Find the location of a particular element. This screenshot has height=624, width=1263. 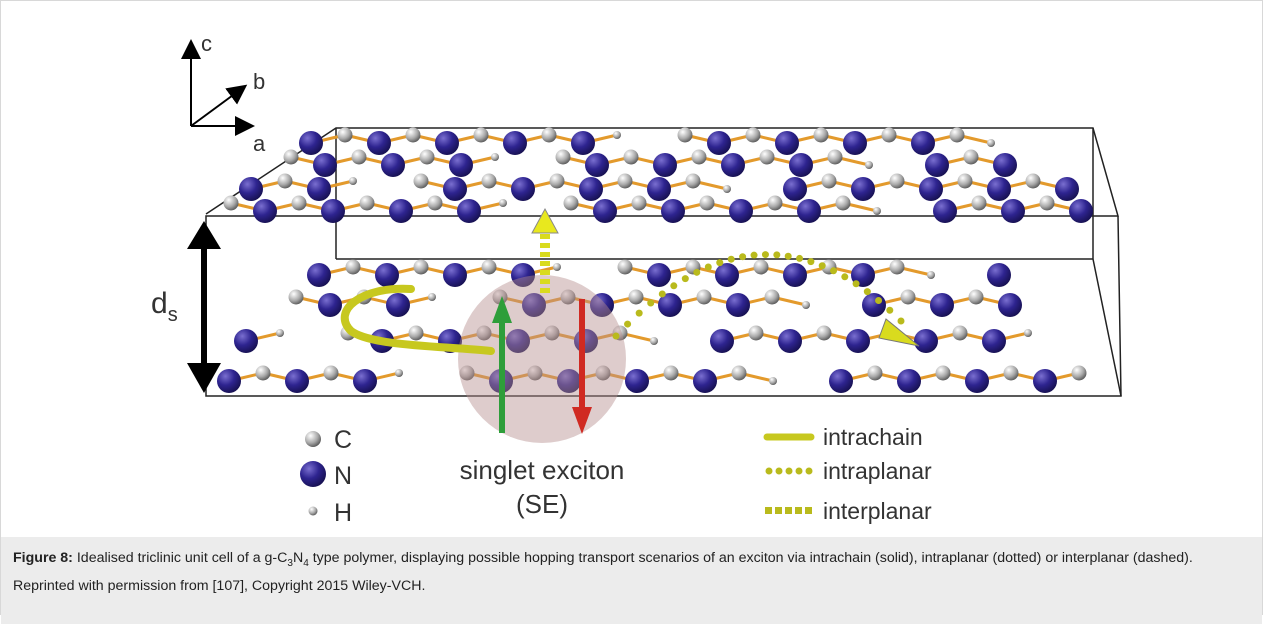

spin-down-head is located at coordinates (582, 420).